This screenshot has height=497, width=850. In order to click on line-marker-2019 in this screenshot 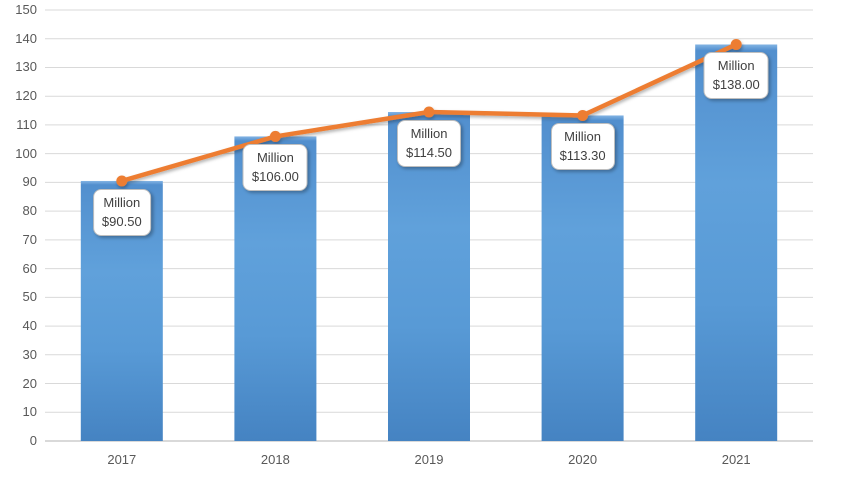, I will do `click(429, 112)`.